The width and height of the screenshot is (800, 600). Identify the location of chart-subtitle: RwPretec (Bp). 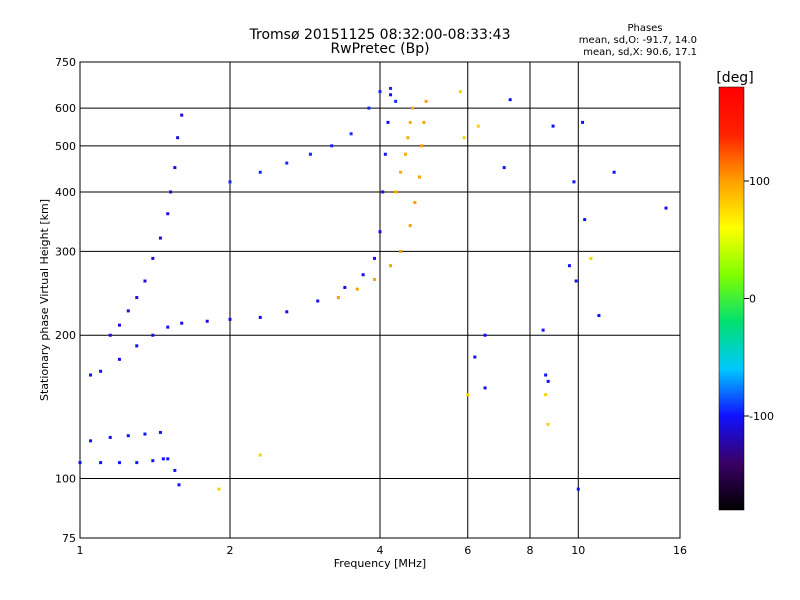
(379, 49).